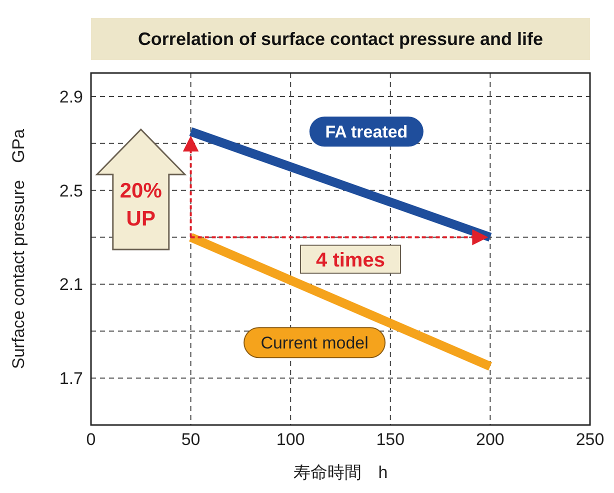  Describe the element at coordinates (350, 260) in the screenshot. I see `annotation: 4 times` at that location.